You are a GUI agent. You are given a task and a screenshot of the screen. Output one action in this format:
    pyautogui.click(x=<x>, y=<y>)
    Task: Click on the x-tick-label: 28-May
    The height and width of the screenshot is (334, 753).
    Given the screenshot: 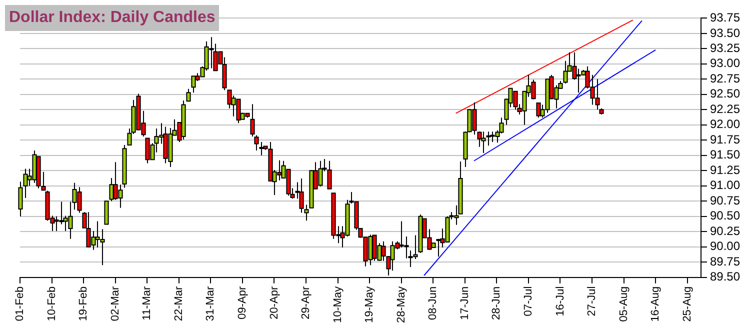 What is the action you would take?
    pyautogui.click(x=401, y=305)
    